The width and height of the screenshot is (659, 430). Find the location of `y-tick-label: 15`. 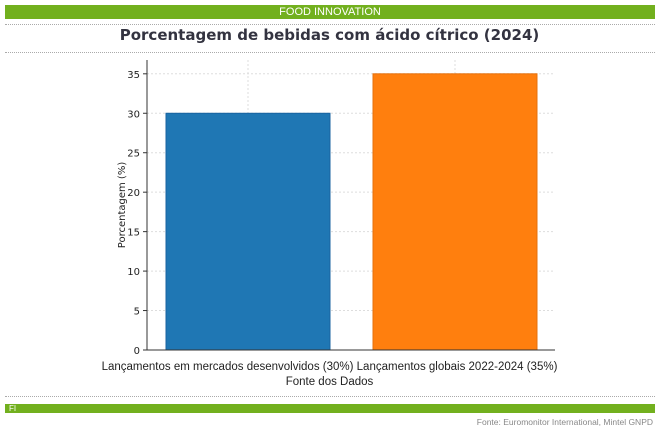

y-tick-label: 15 is located at coordinates (133, 233).